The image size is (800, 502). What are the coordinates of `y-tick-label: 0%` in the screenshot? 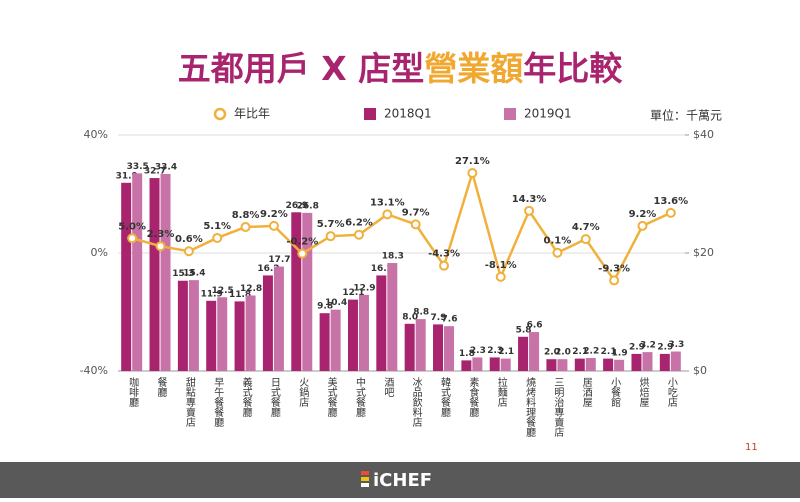 It's located at (99, 252).